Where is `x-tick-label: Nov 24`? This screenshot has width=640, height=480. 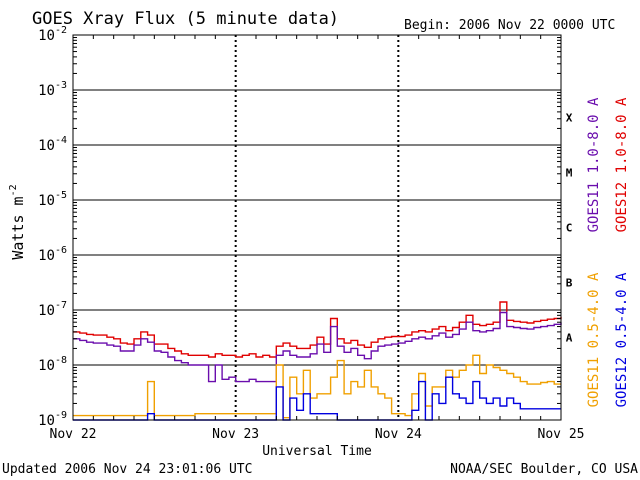
x-tick-label: Nov 24 is located at coordinates (398, 434).